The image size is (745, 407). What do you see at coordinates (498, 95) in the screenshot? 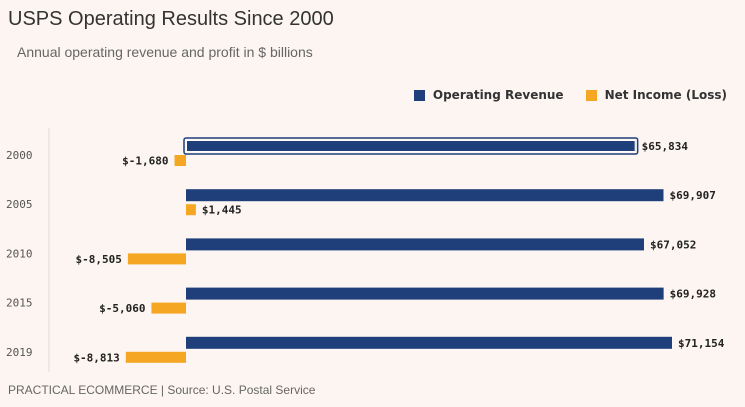
I see `legend-label-revenue: Operating Revenue` at bounding box center [498, 95].